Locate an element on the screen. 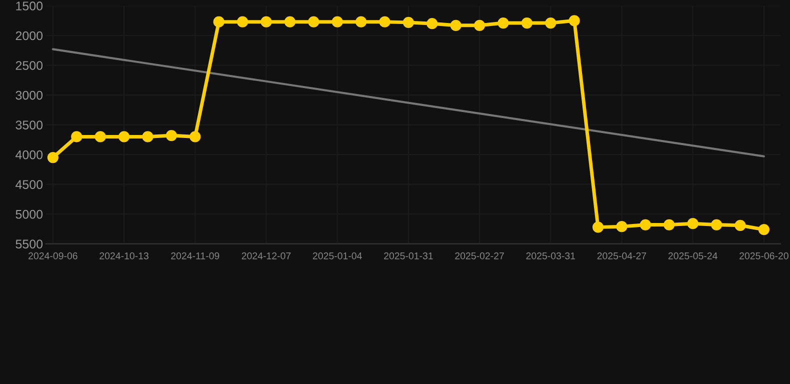 The image size is (790, 384). y-tick-label: 2000 is located at coordinates (29, 35).